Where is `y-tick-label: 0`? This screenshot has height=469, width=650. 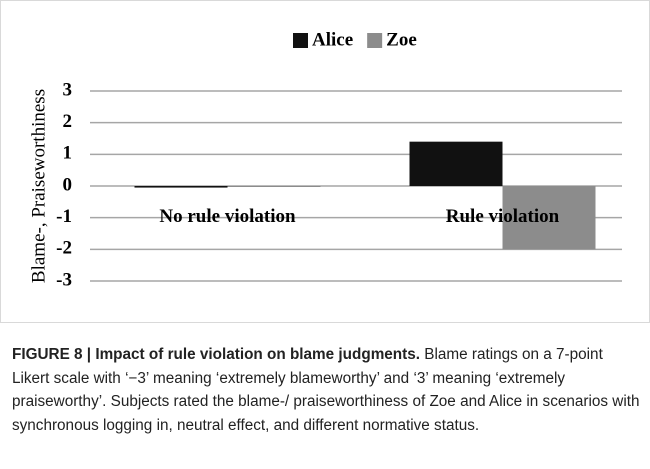
y-tick-label: 0 is located at coordinates (68, 184).